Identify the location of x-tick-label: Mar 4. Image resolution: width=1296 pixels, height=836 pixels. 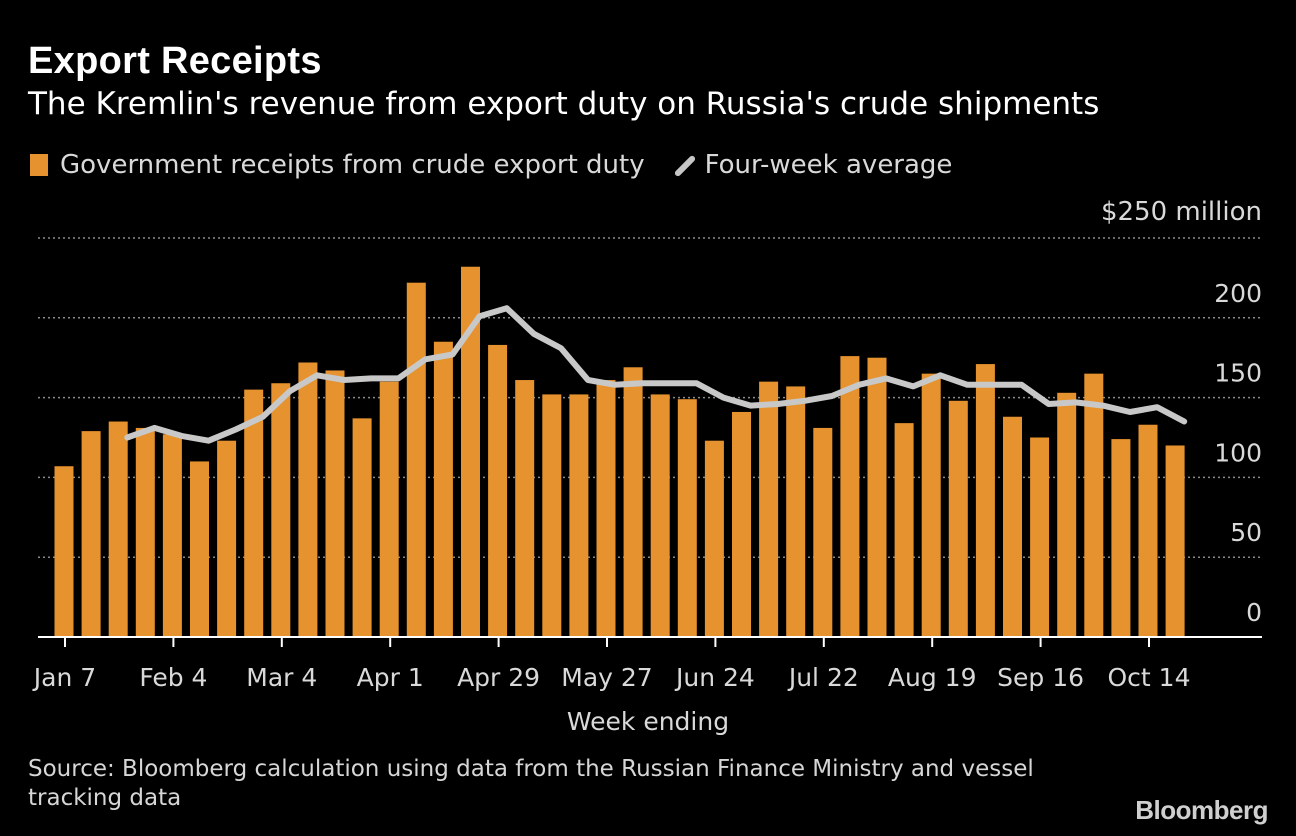
(281, 677).